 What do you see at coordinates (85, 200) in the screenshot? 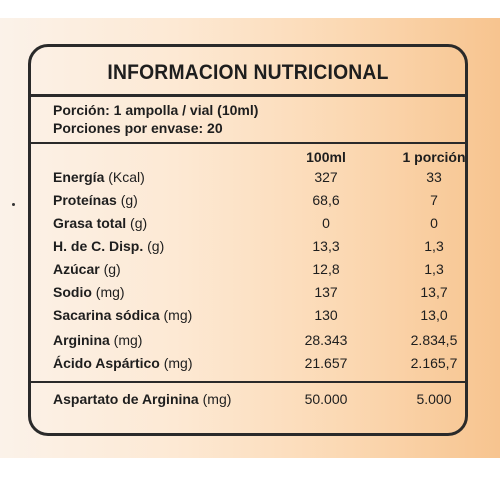
I see `nutrient-name: Proteínas` at bounding box center [85, 200].